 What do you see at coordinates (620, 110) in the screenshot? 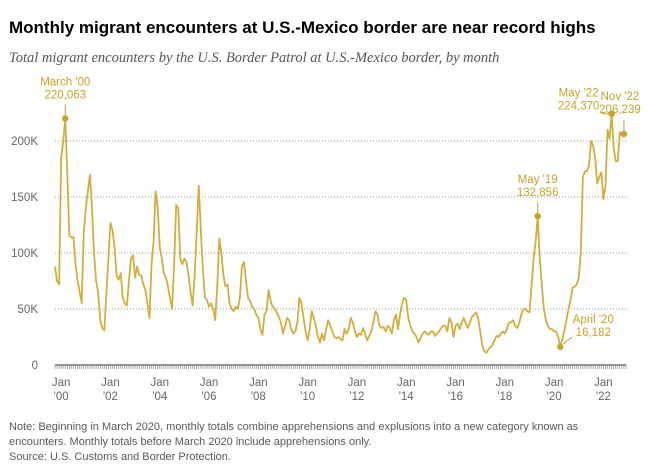
I see `annotation-value: 206,239` at bounding box center [620, 110].